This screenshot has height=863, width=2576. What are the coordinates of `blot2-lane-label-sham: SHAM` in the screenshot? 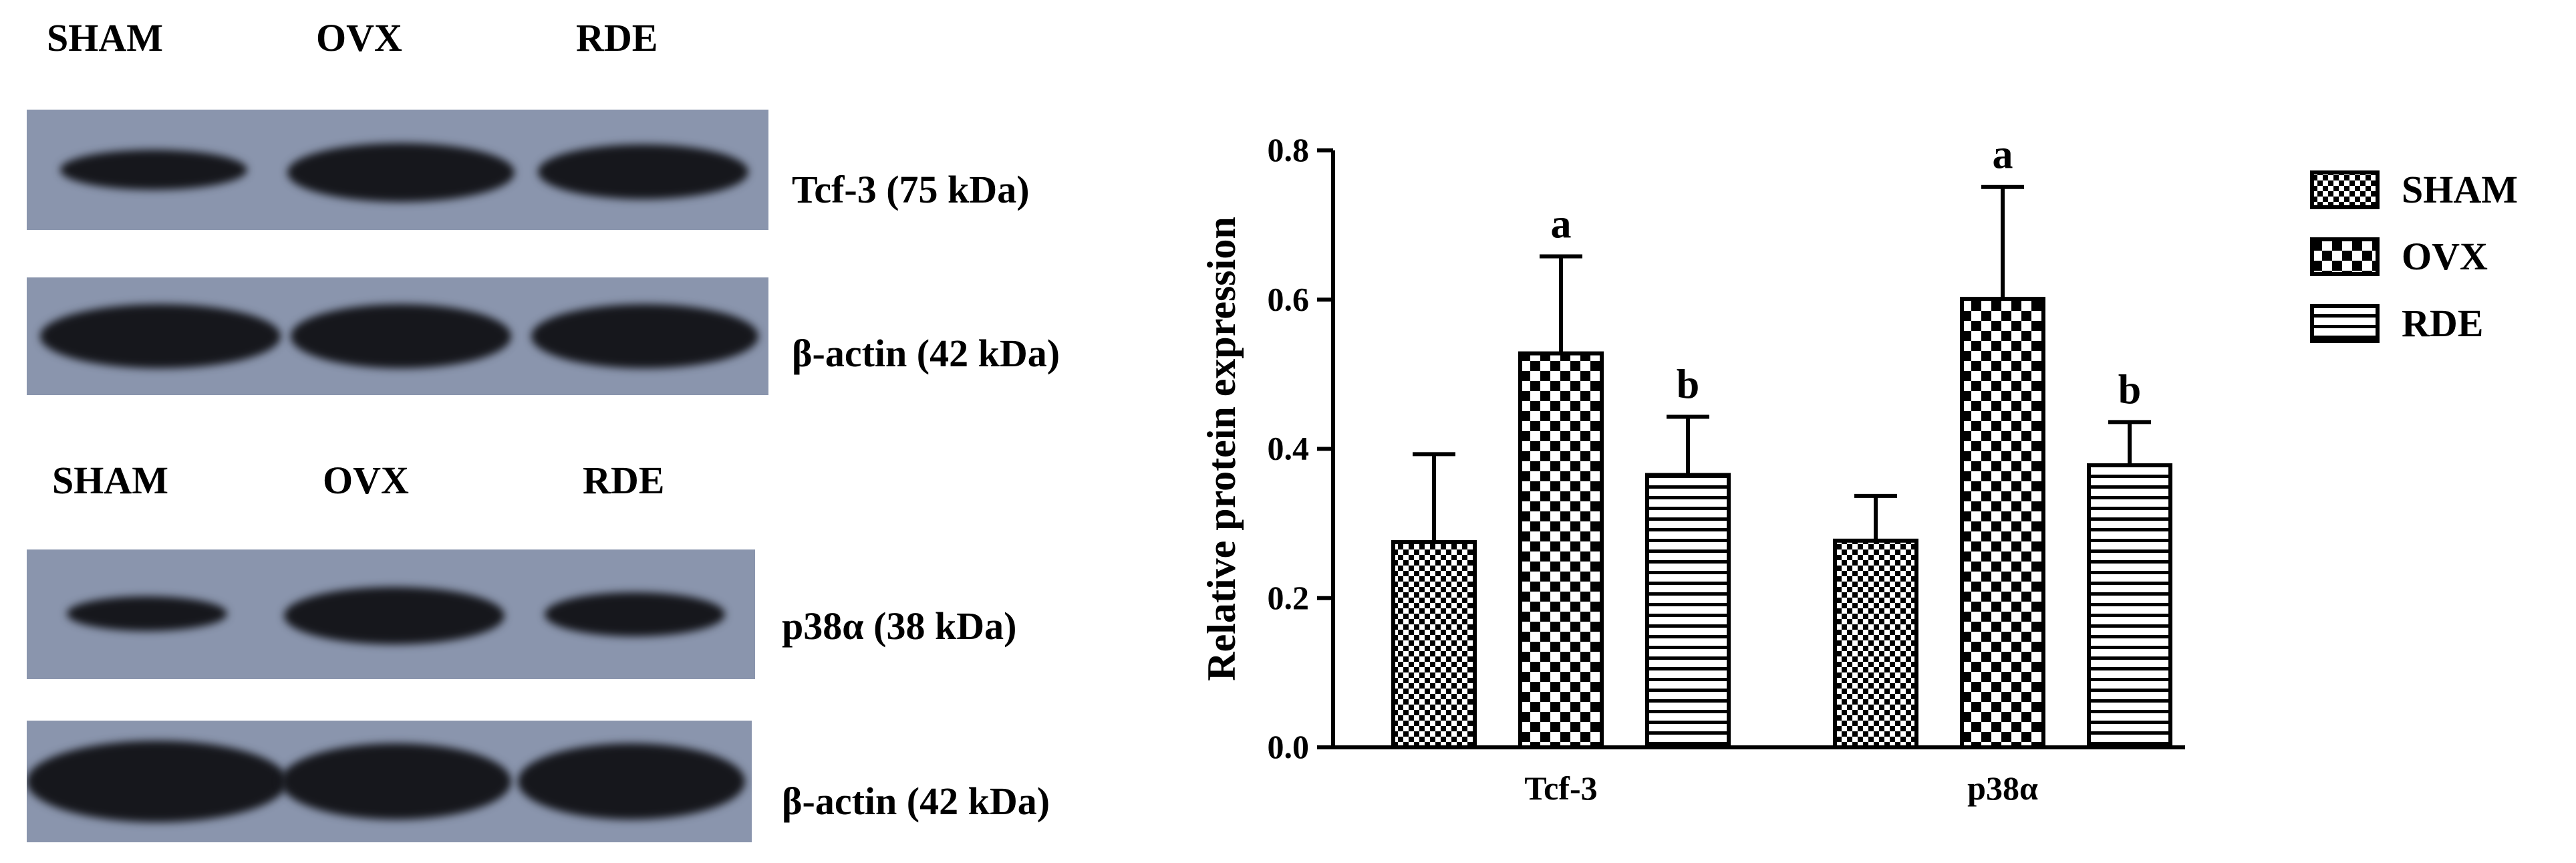 It's located at (110, 480).